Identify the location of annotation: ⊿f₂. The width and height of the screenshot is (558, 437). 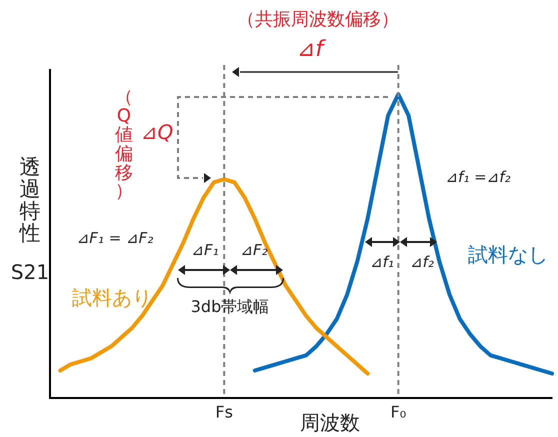
(422, 261).